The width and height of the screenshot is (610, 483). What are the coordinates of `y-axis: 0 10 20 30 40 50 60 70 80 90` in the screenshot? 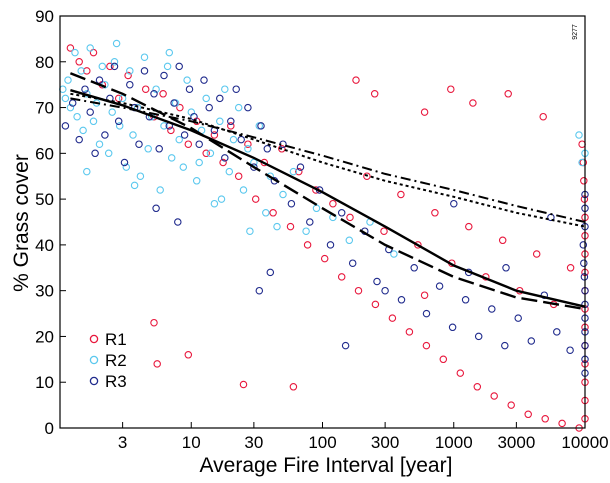 It's located at (50, 222).